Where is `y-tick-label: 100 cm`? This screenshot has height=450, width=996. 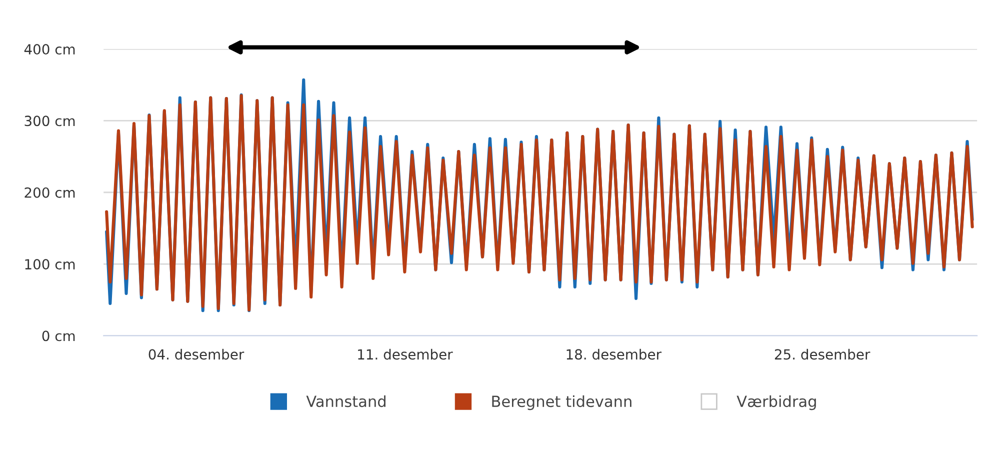 y-tick-label: 100 cm is located at coordinates (50, 264).